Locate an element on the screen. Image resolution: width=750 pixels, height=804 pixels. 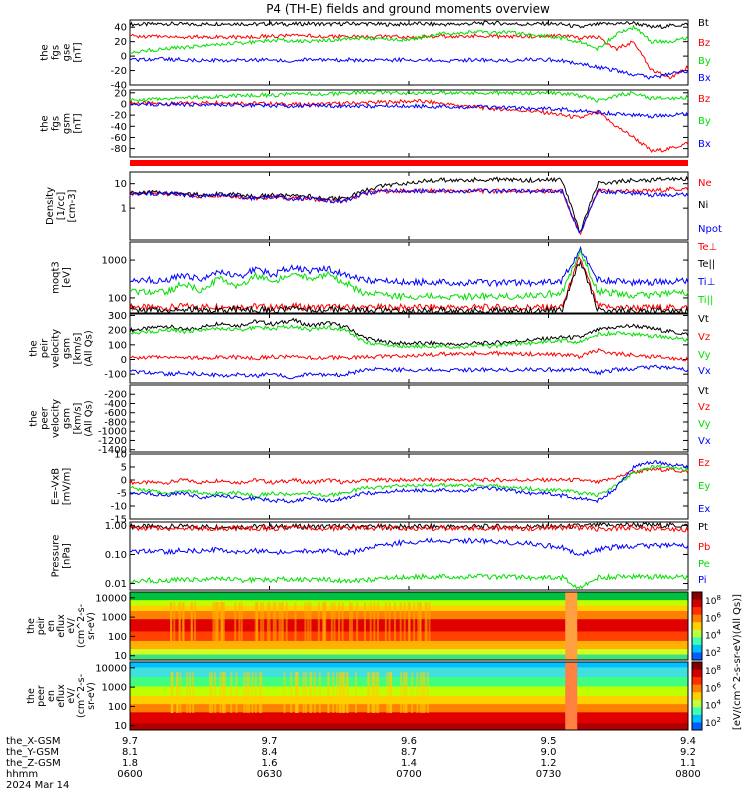
y-tick-label: 1000 is located at coordinates (114, 618).